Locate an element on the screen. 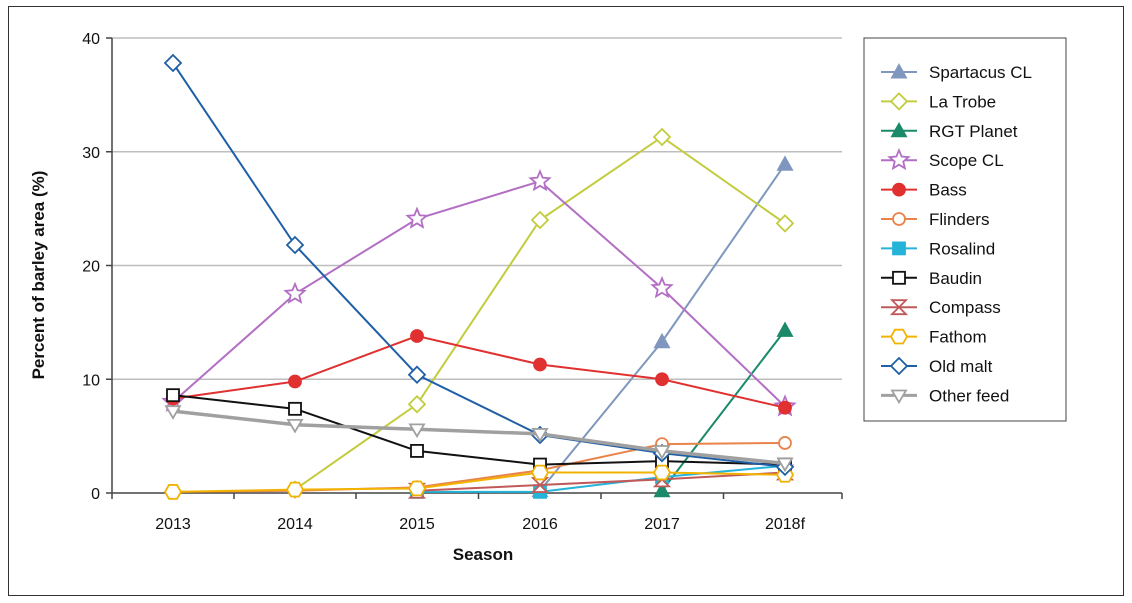 Image resolution: width=1132 pixels, height=603 pixels. legend-marker-bass is located at coordinates (899, 189).